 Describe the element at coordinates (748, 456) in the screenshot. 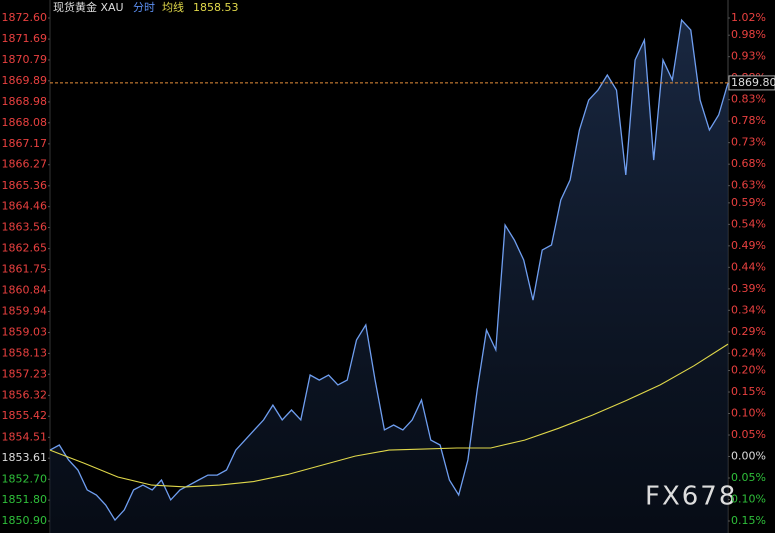

I see `y2-tick-label: 0.00%` at that location.